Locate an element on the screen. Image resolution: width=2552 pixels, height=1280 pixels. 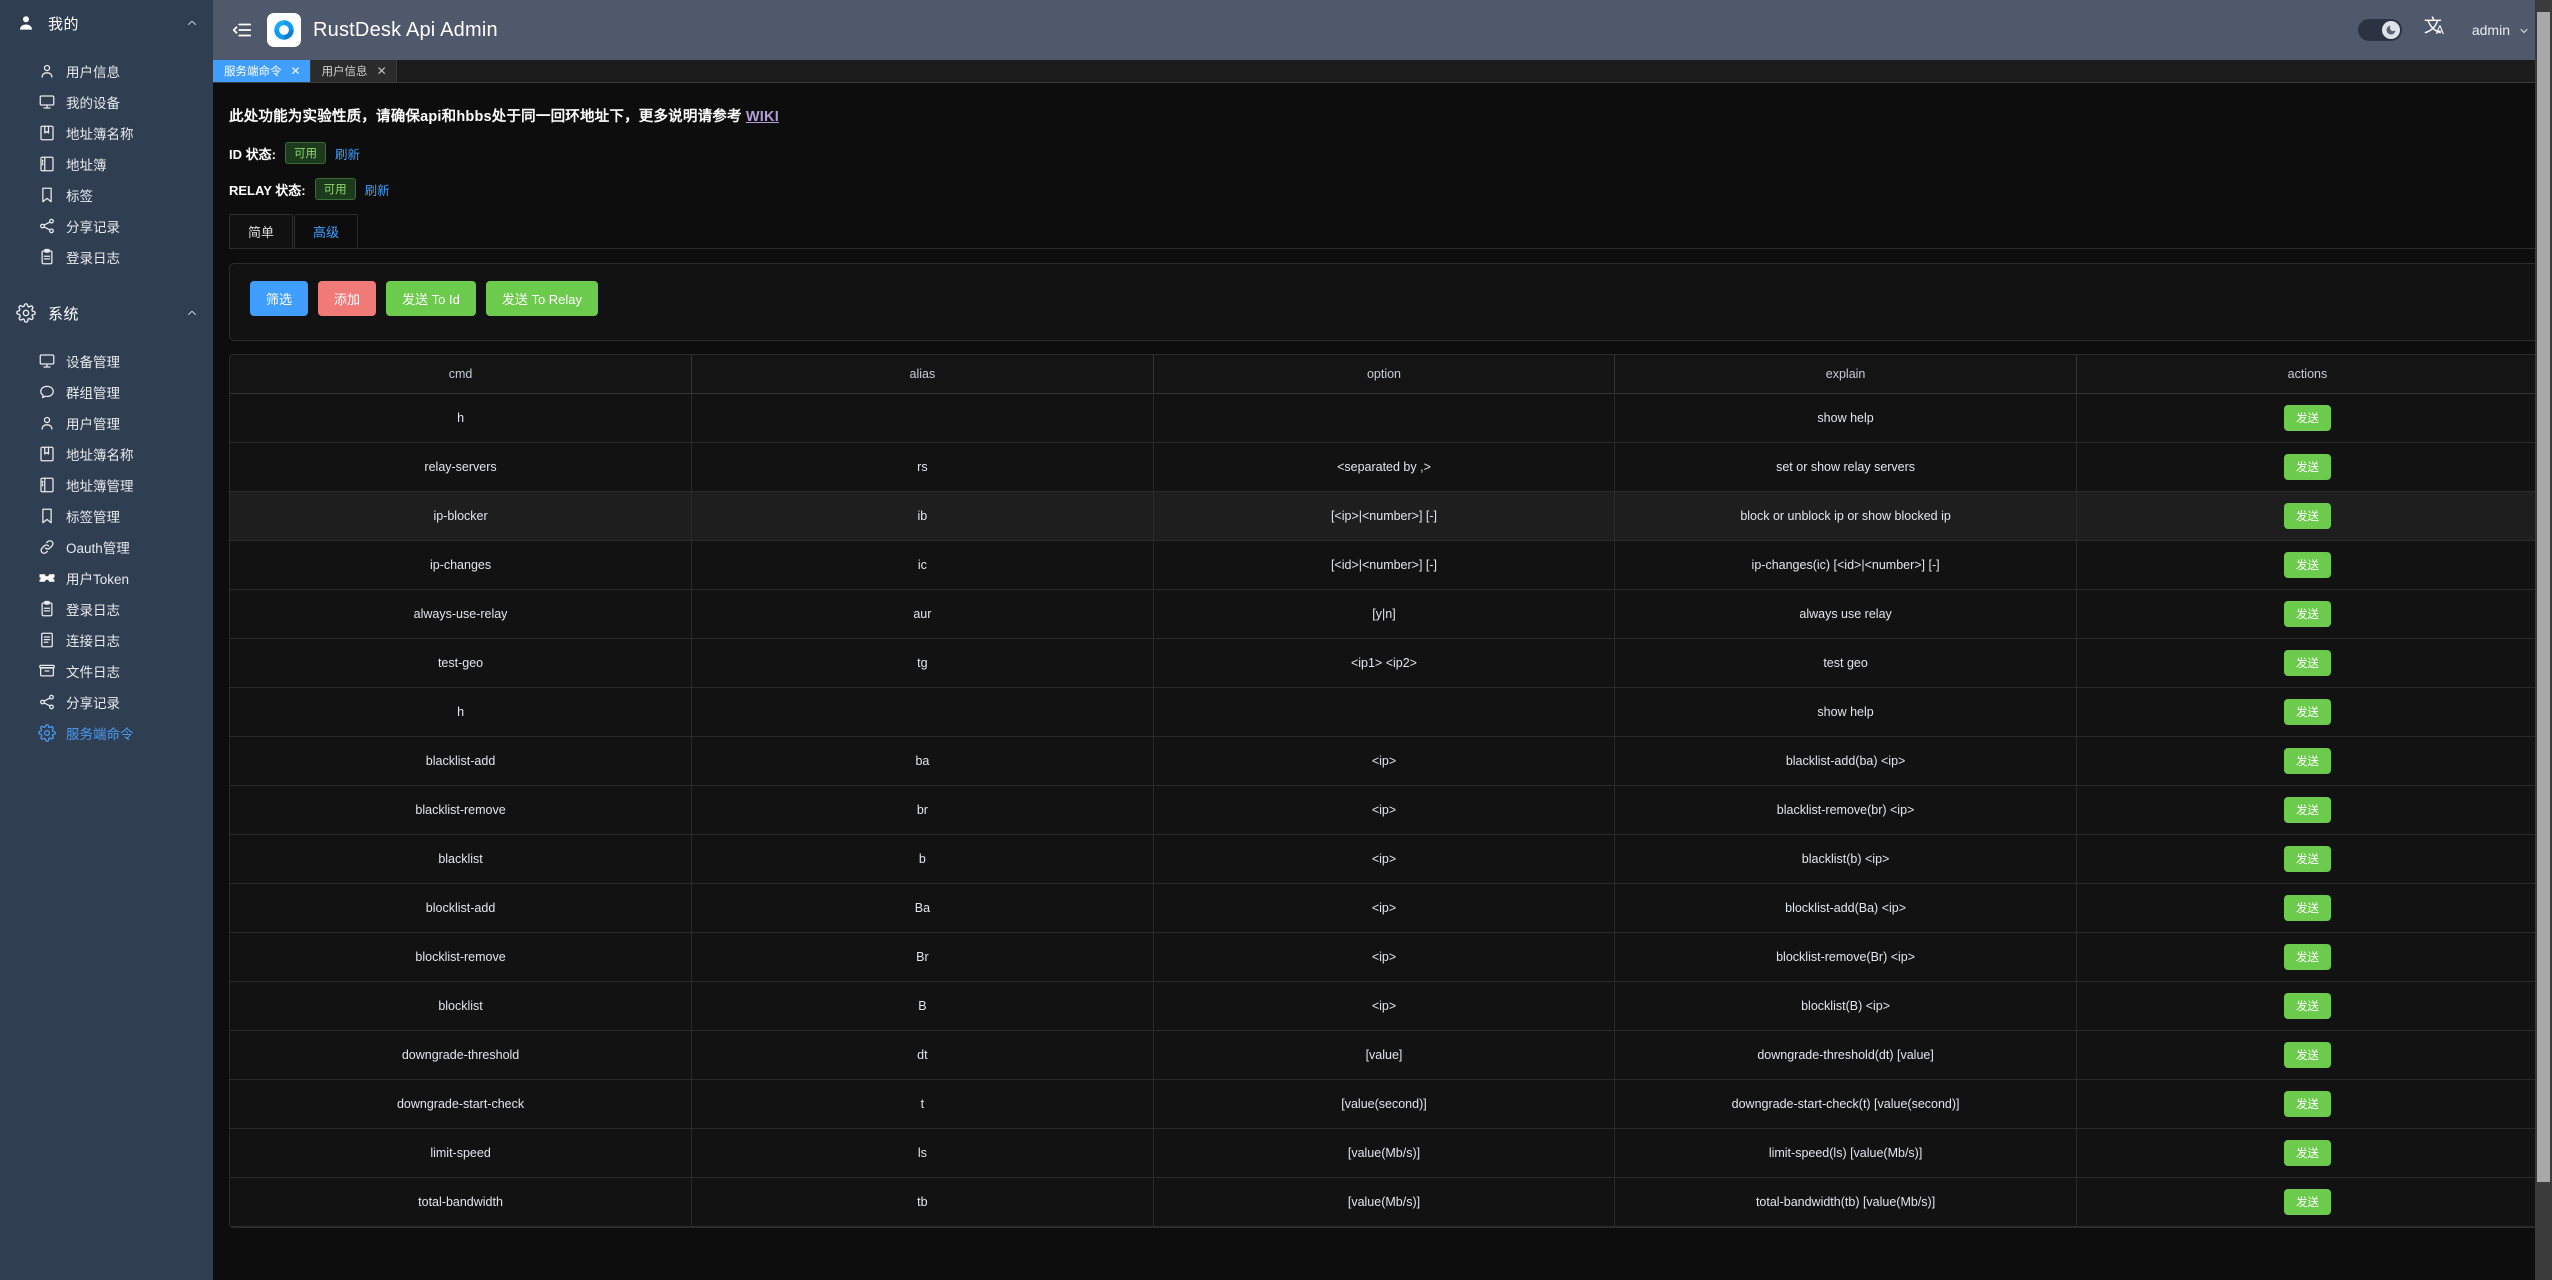
sidebar-item-地址簿: 地址簿 is located at coordinates (106, 163).